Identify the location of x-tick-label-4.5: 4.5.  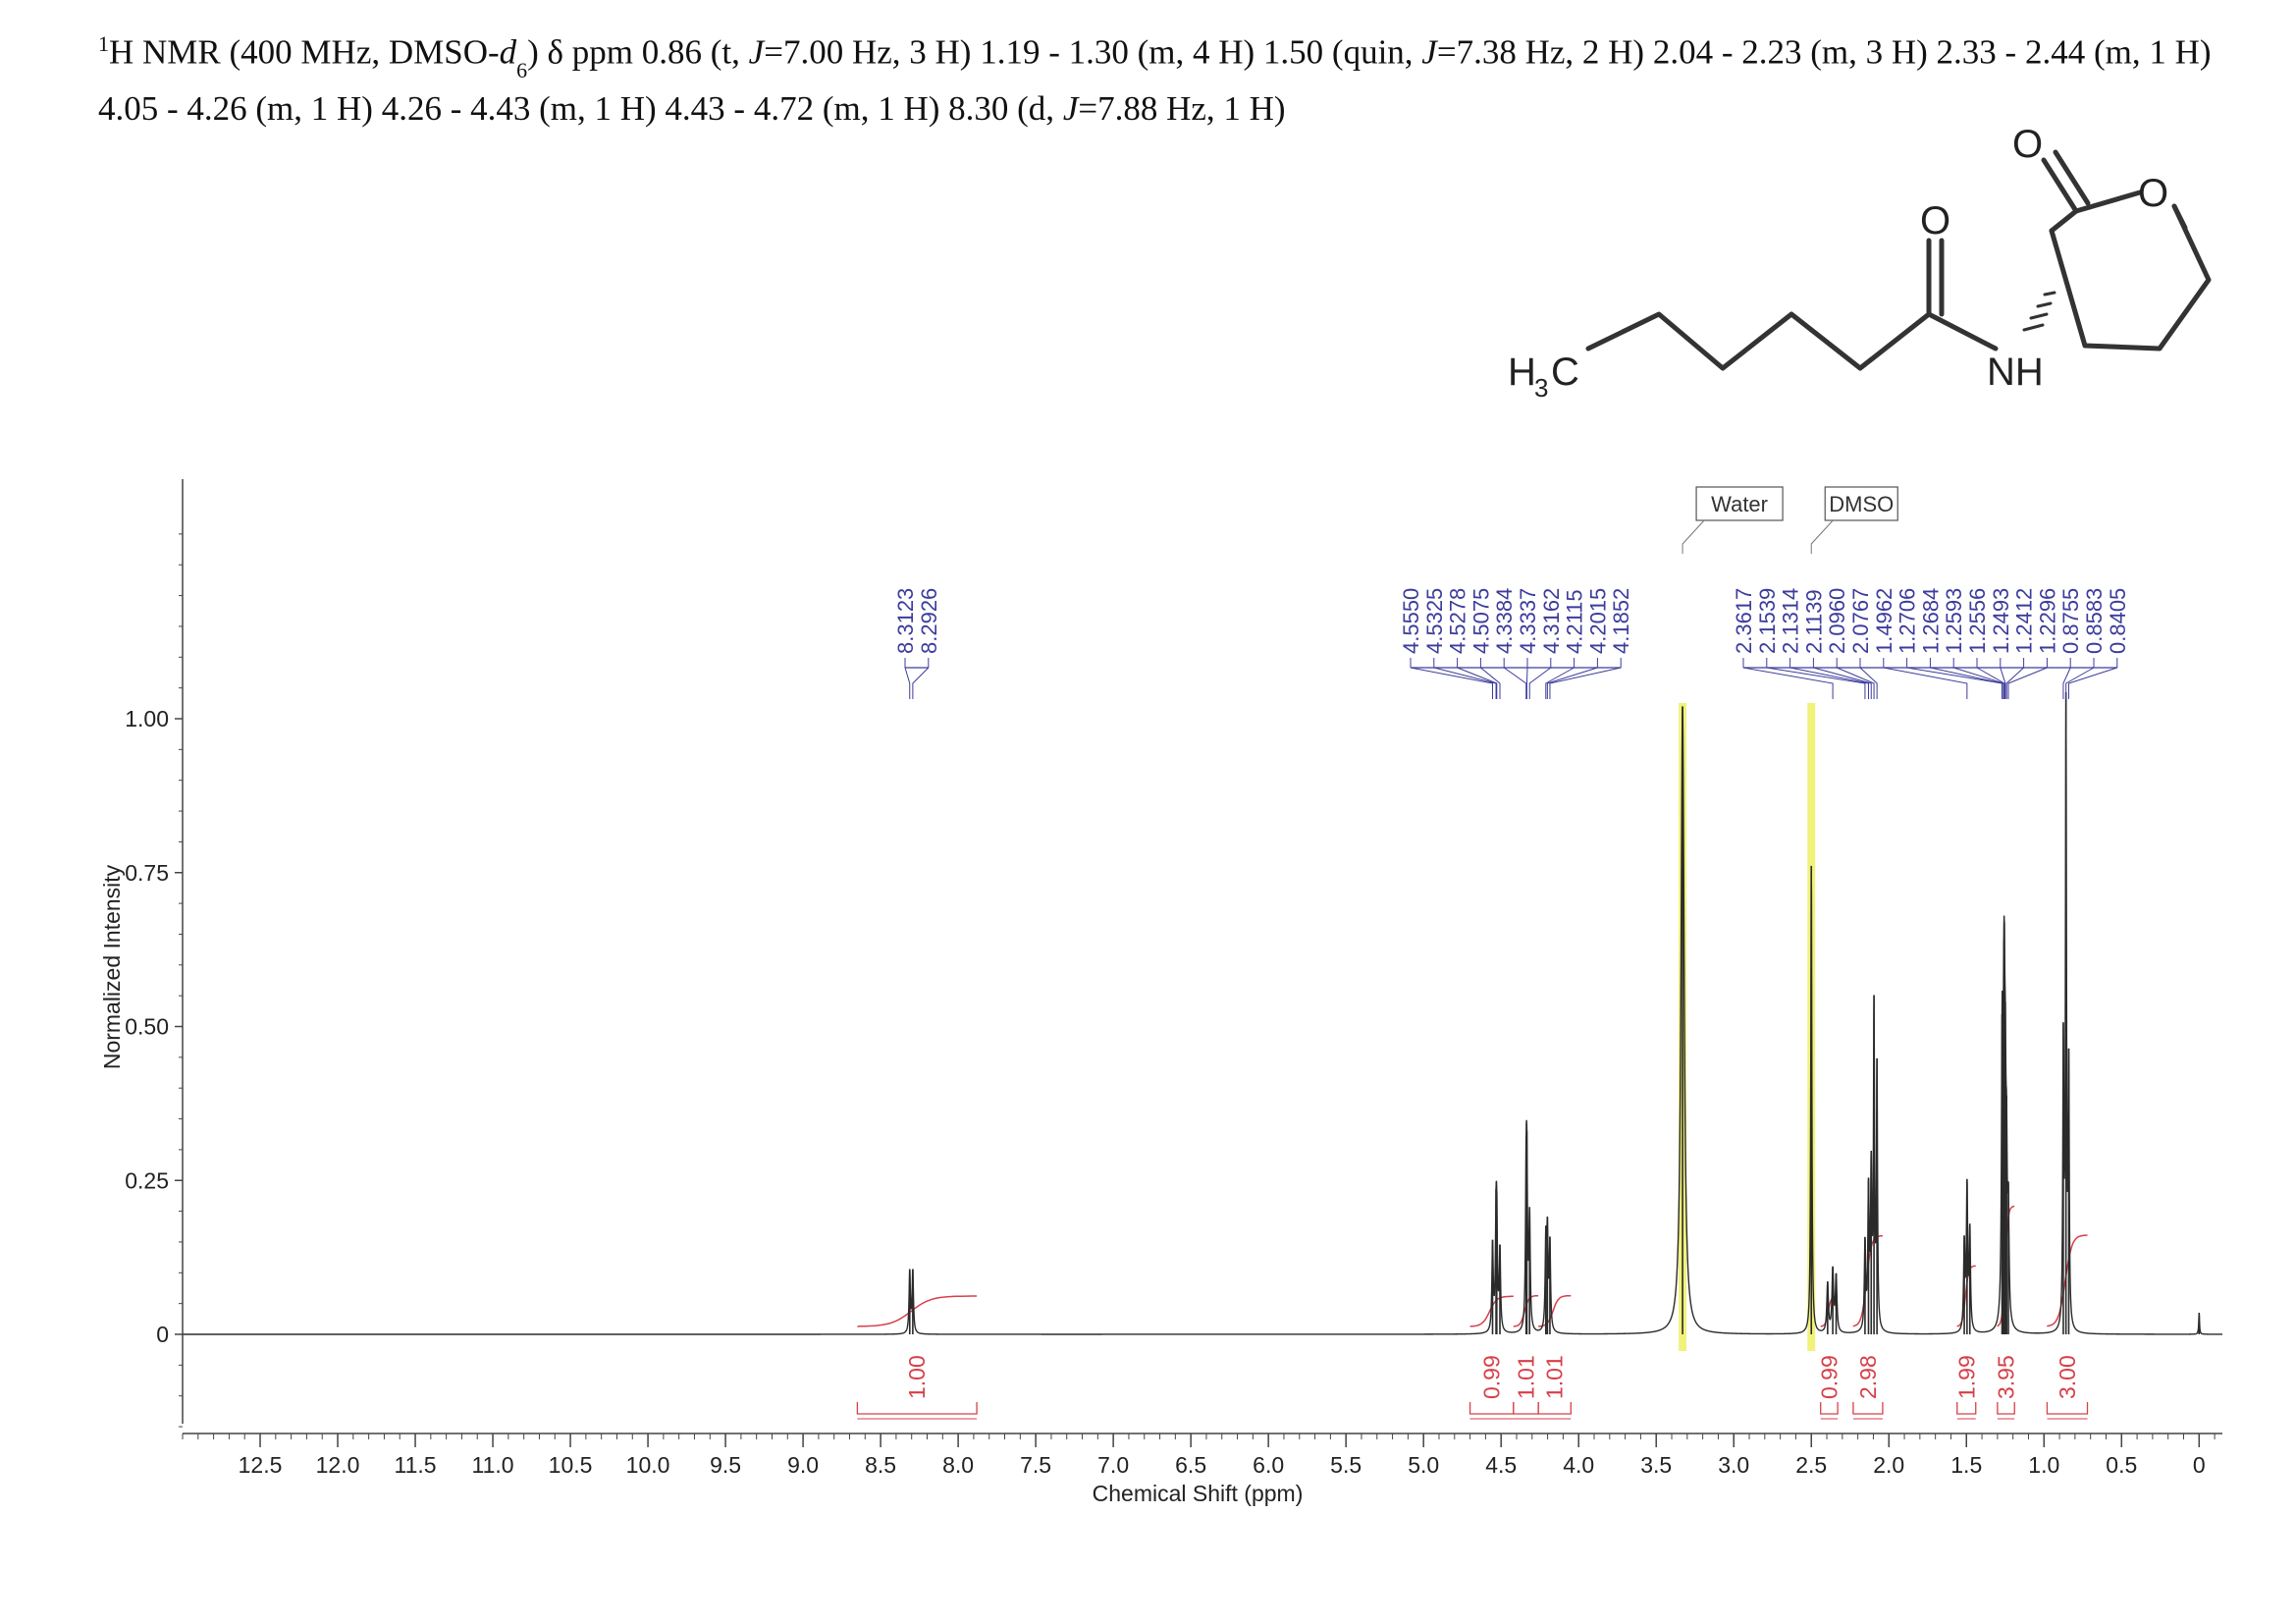
(1501, 1465).